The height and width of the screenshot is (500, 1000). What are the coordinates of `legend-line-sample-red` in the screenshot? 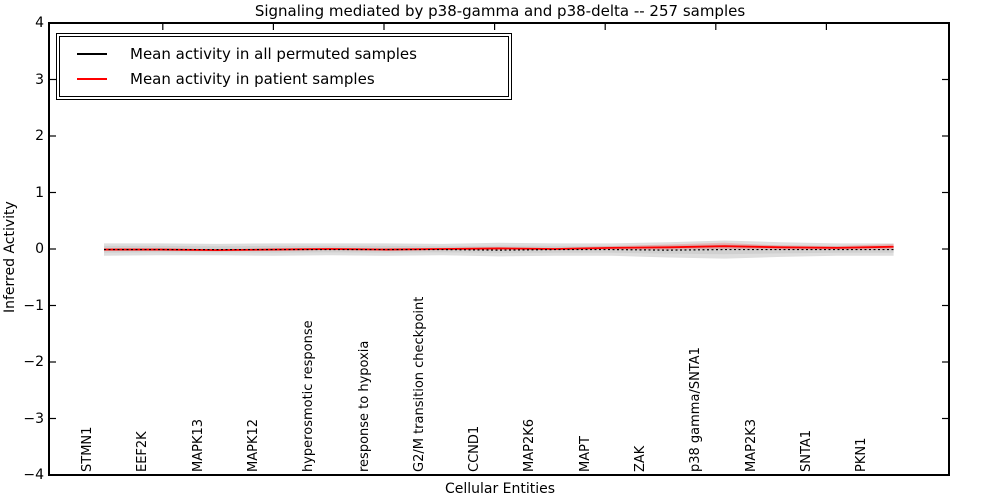 It's located at (92, 79).